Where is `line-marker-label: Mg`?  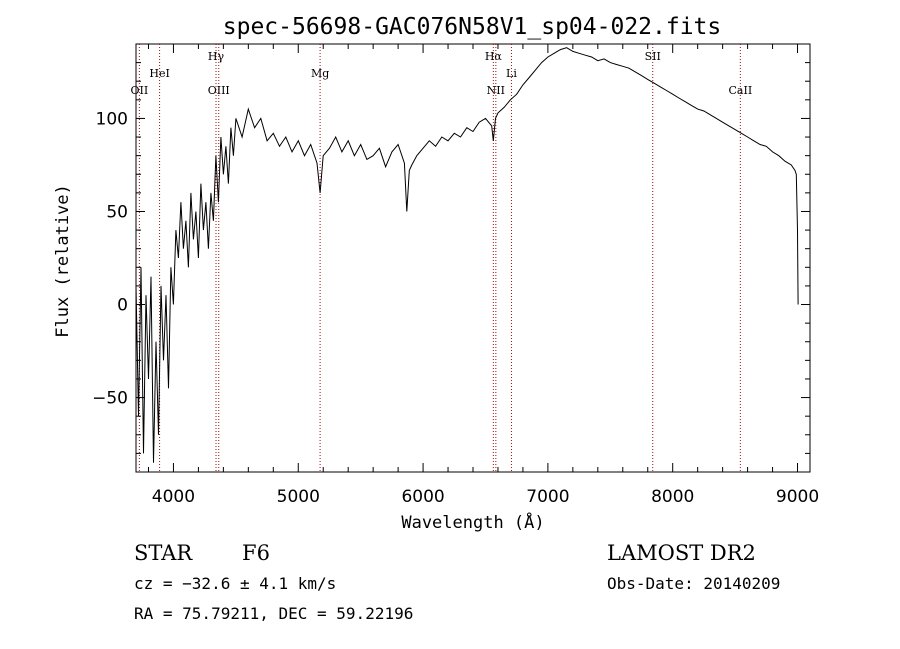
line-marker-label: Mg is located at coordinates (320, 73).